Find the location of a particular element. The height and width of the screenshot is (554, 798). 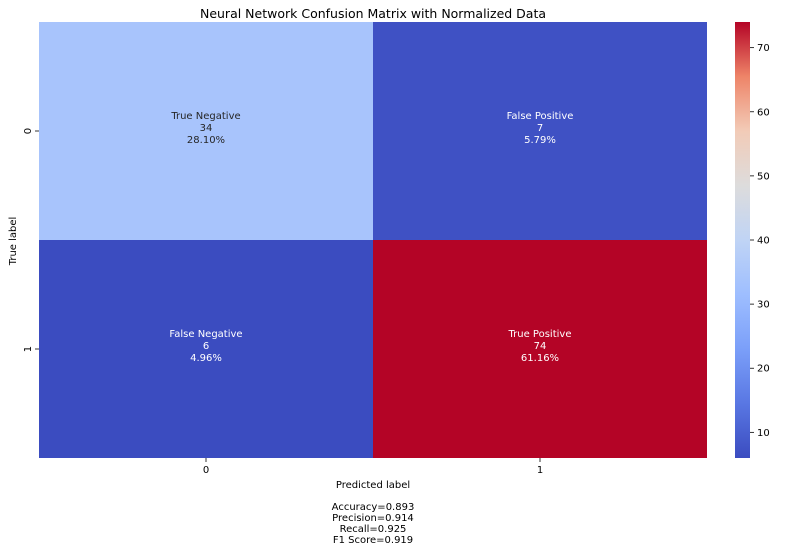

colorbar-tick-label: 50 is located at coordinates (763, 176).